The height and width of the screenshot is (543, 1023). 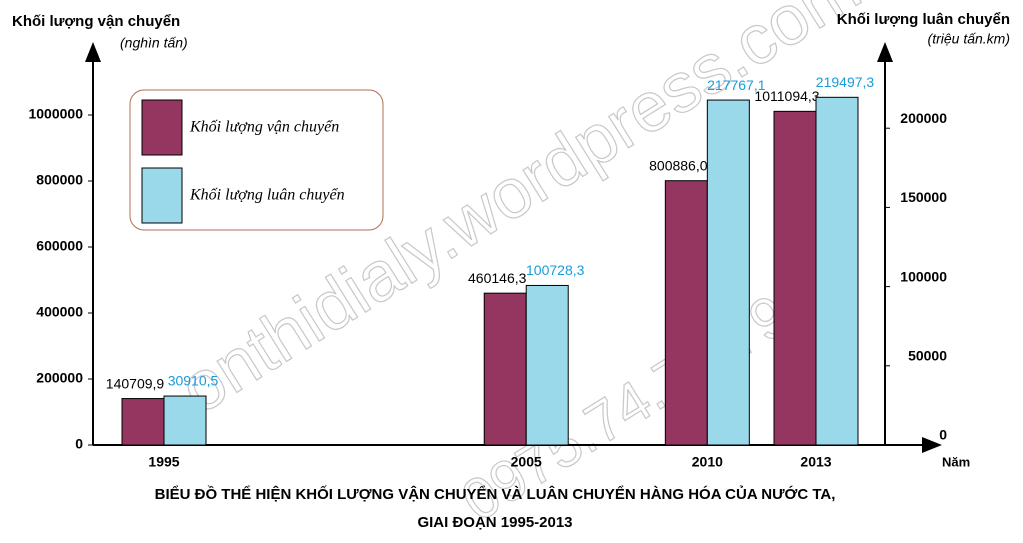 What do you see at coordinates (736, 85) in the screenshot?
I see `value-label: 217767,1` at bounding box center [736, 85].